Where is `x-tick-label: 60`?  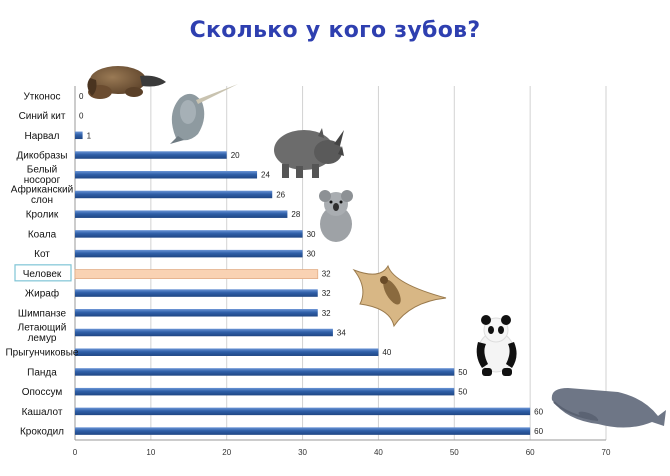
x-tick-label: 60 is located at coordinates (530, 452).